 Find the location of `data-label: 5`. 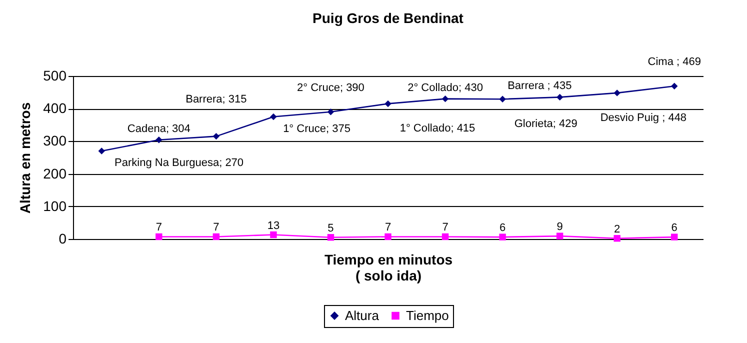

data-label: 5 is located at coordinates (331, 228).